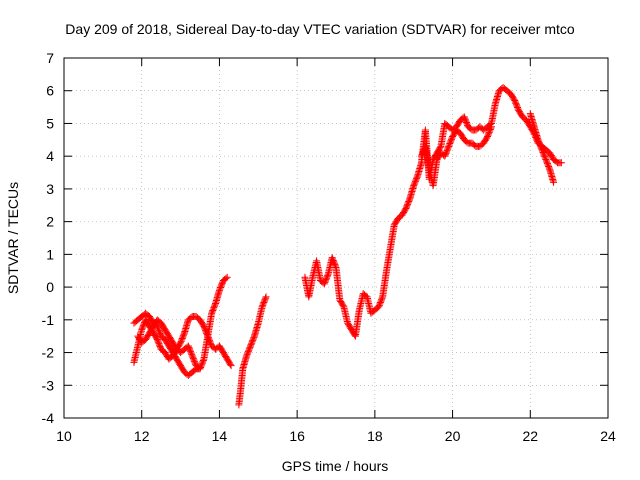 This screenshot has width=640, height=480. I want to click on x-tick-label: 18, so click(375, 436).